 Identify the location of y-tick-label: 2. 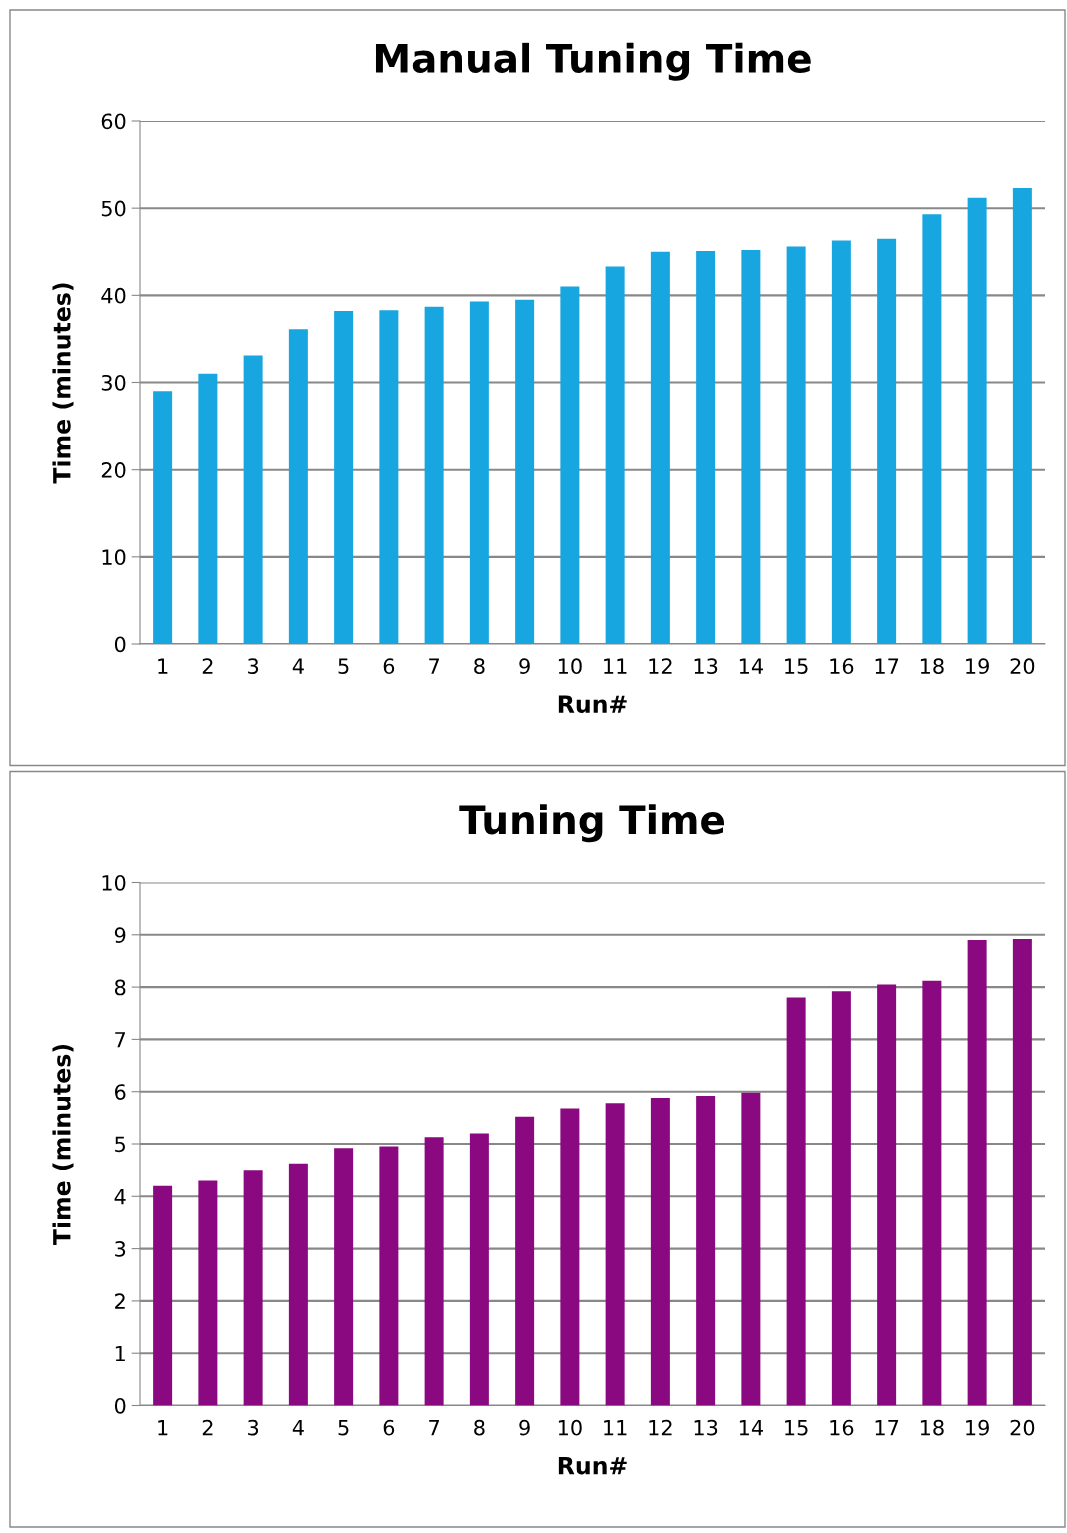
(120, 1301).